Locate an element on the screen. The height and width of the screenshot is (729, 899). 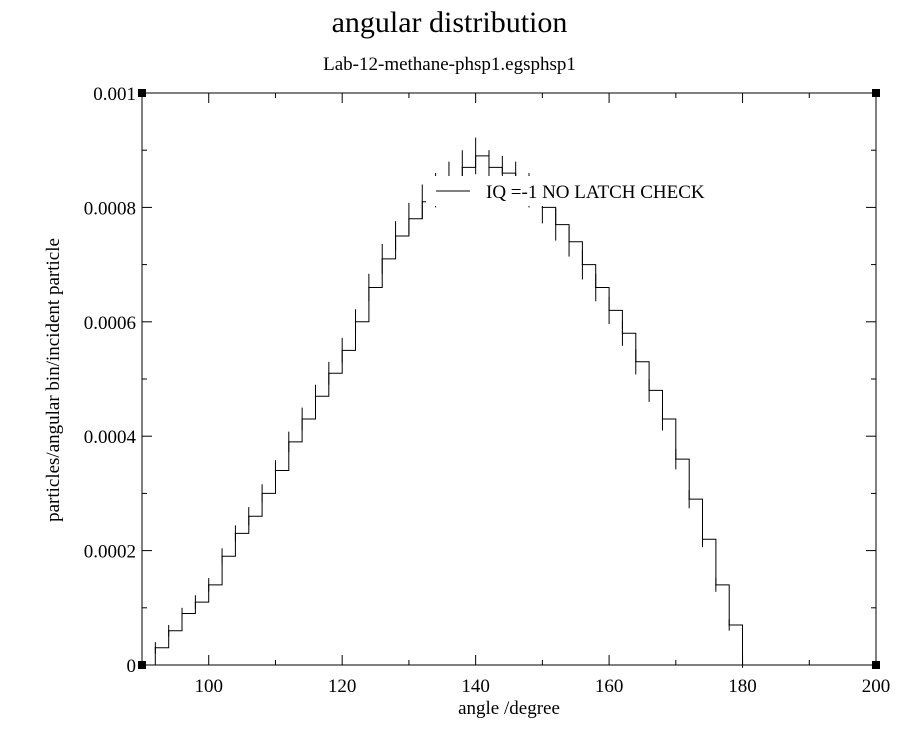
y-tick-label: 0 is located at coordinates (132, 666).